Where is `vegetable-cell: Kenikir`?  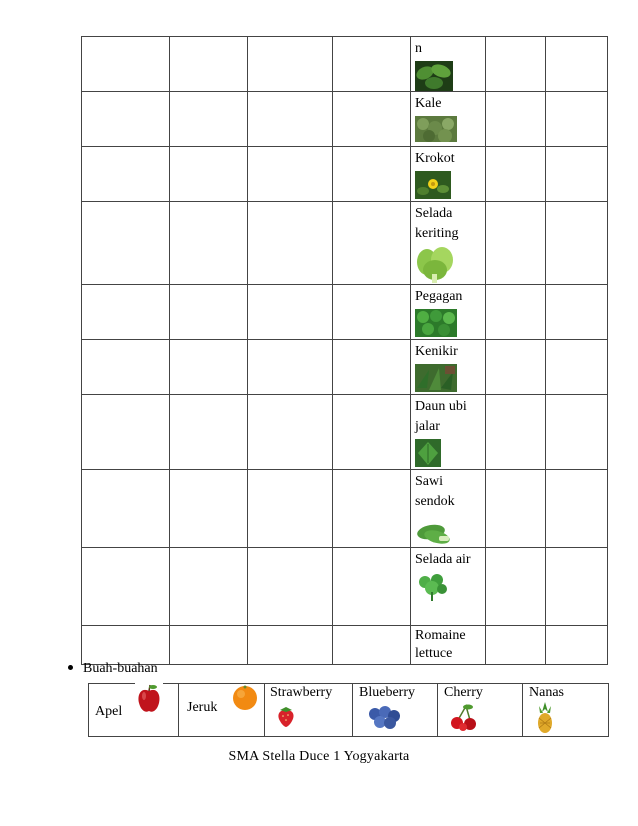
vegetable-cell: Kenikir is located at coordinates (448, 367).